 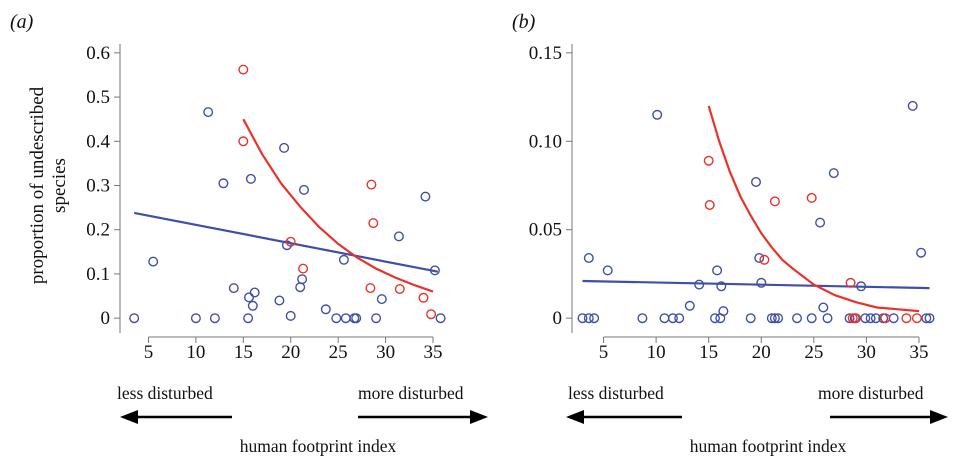 What do you see at coordinates (545, 141) in the screenshot?
I see `panel-b-y-tick-label: 0.10` at bounding box center [545, 141].